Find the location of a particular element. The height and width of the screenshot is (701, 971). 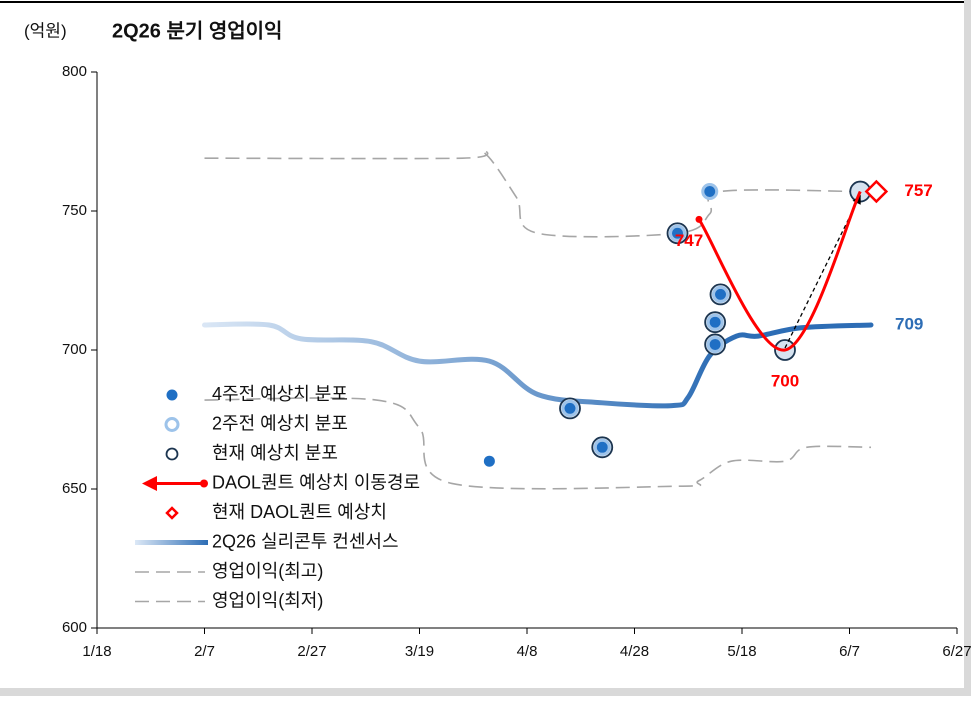

y-axis-unit: (억원) is located at coordinates (45, 30).